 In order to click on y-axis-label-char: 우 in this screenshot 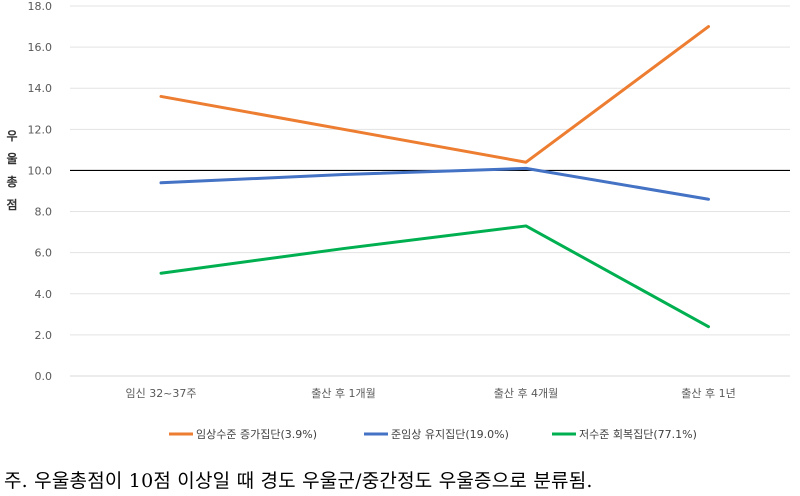, I will do `click(11, 136)`.